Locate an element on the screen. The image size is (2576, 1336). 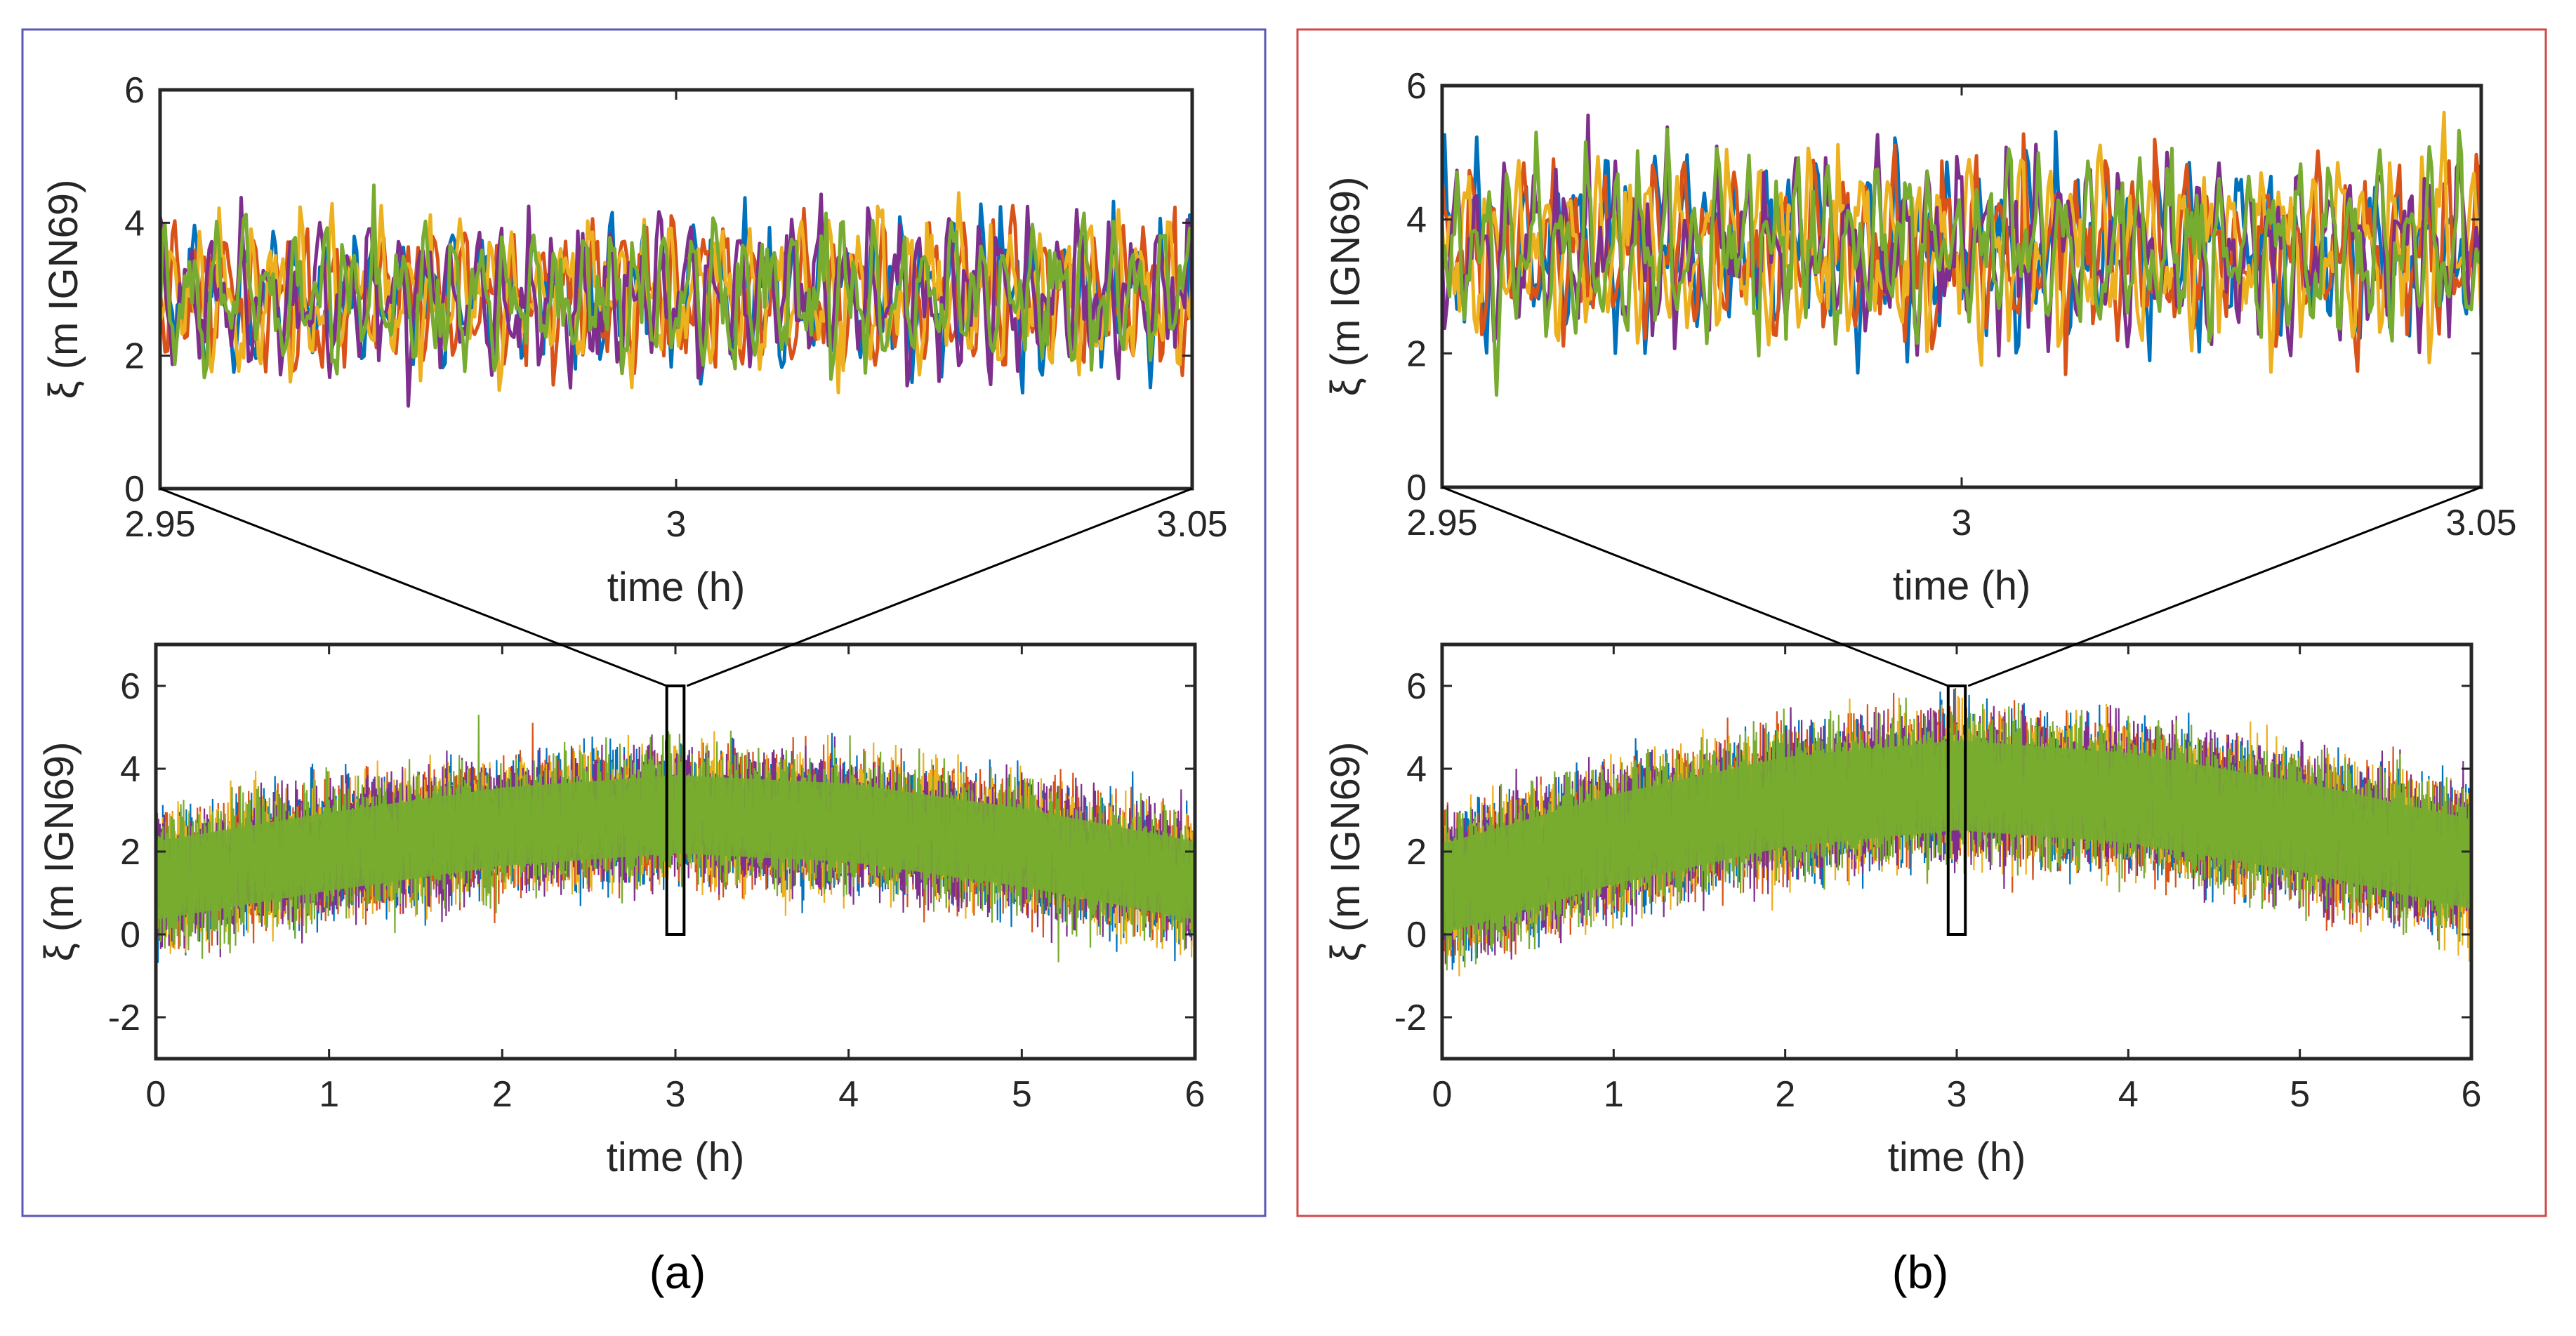
panel-a-caption: (a) is located at coordinates (677, 1272).